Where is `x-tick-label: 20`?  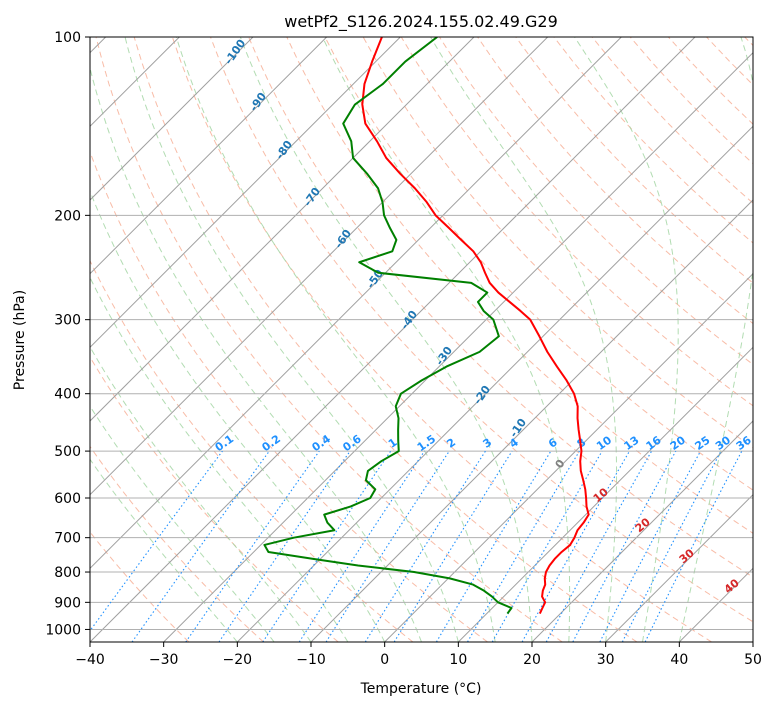
x-tick-label: 20 is located at coordinates (532, 660).